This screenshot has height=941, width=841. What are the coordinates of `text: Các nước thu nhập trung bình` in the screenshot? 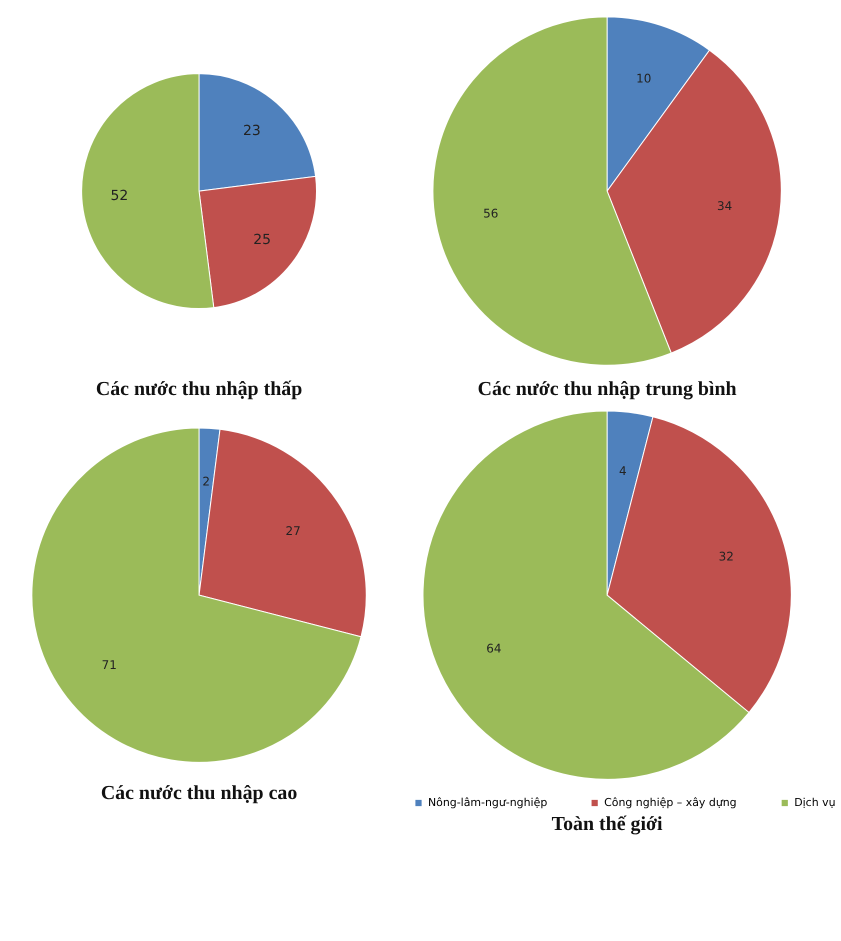 It's located at (607, 389).